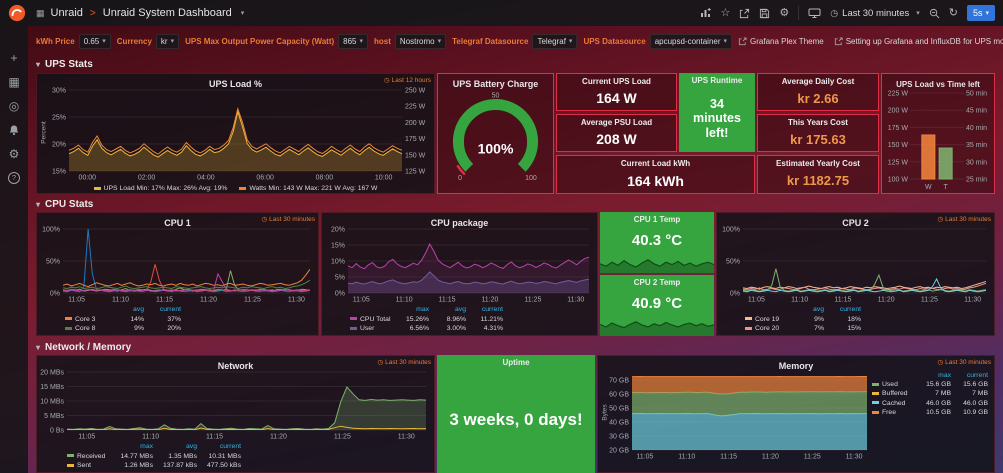 The height and width of the screenshot is (473, 1003). Describe the element at coordinates (972, 300) in the screenshot. I see `svg-text: 11:30` at that location.